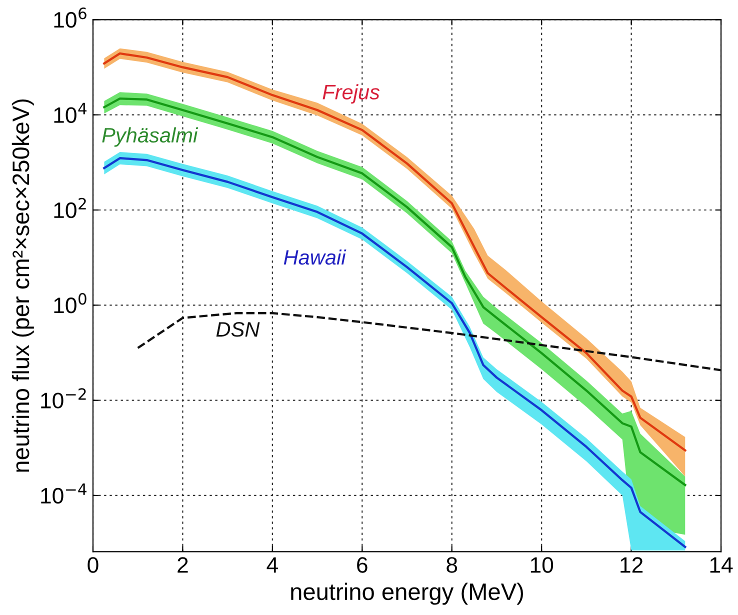 The width and height of the screenshot is (738, 615). What do you see at coordinates (70, 208) in the screenshot?
I see `y-tick-label: 10$^{2}$` at bounding box center [70, 208].